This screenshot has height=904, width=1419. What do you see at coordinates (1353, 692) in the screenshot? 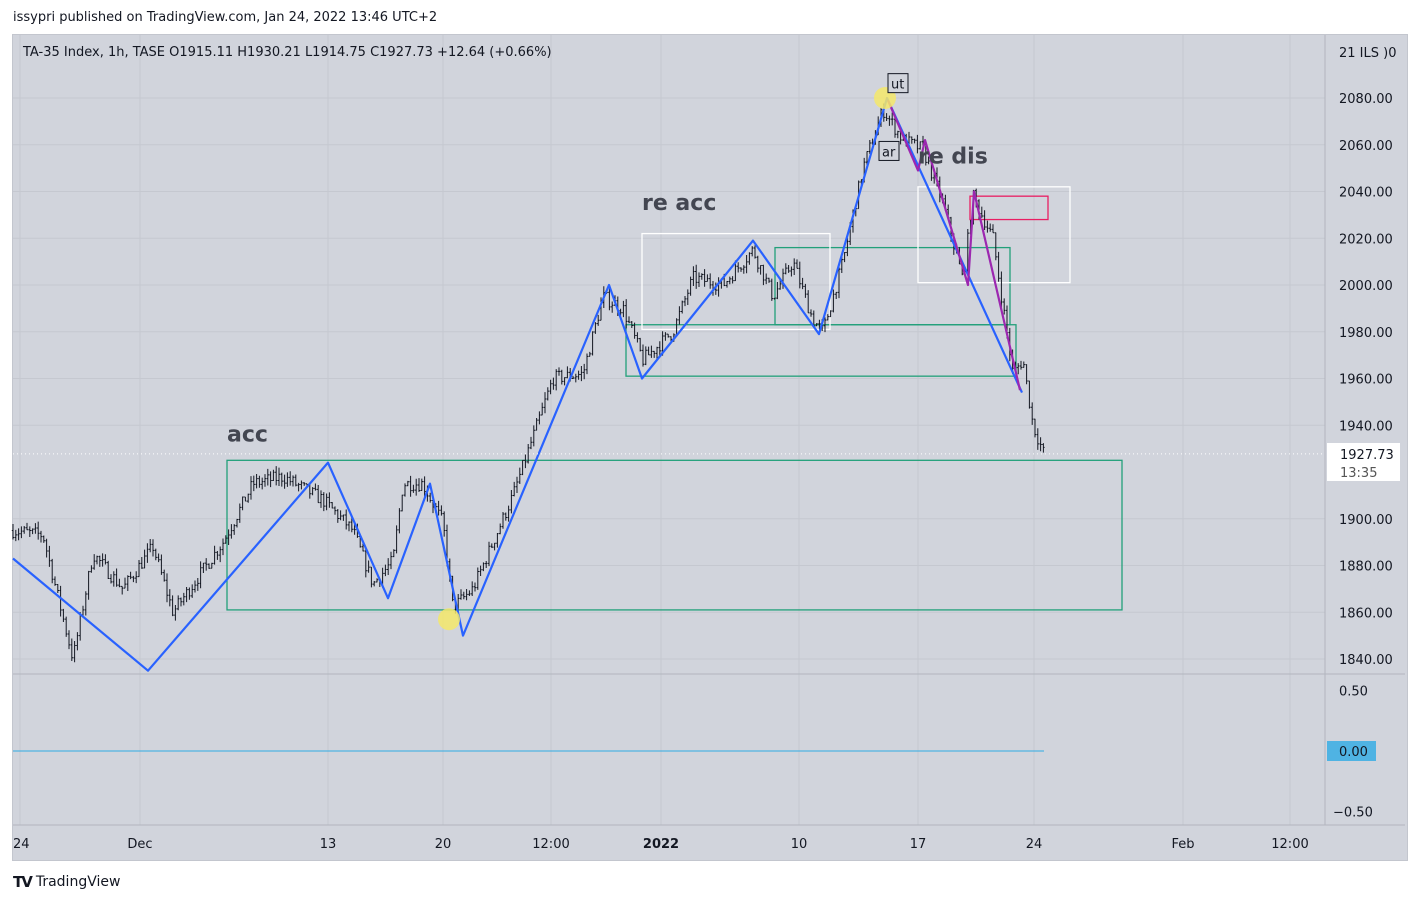
I see `indicator-tick-label: 0.50` at bounding box center [1353, 692].